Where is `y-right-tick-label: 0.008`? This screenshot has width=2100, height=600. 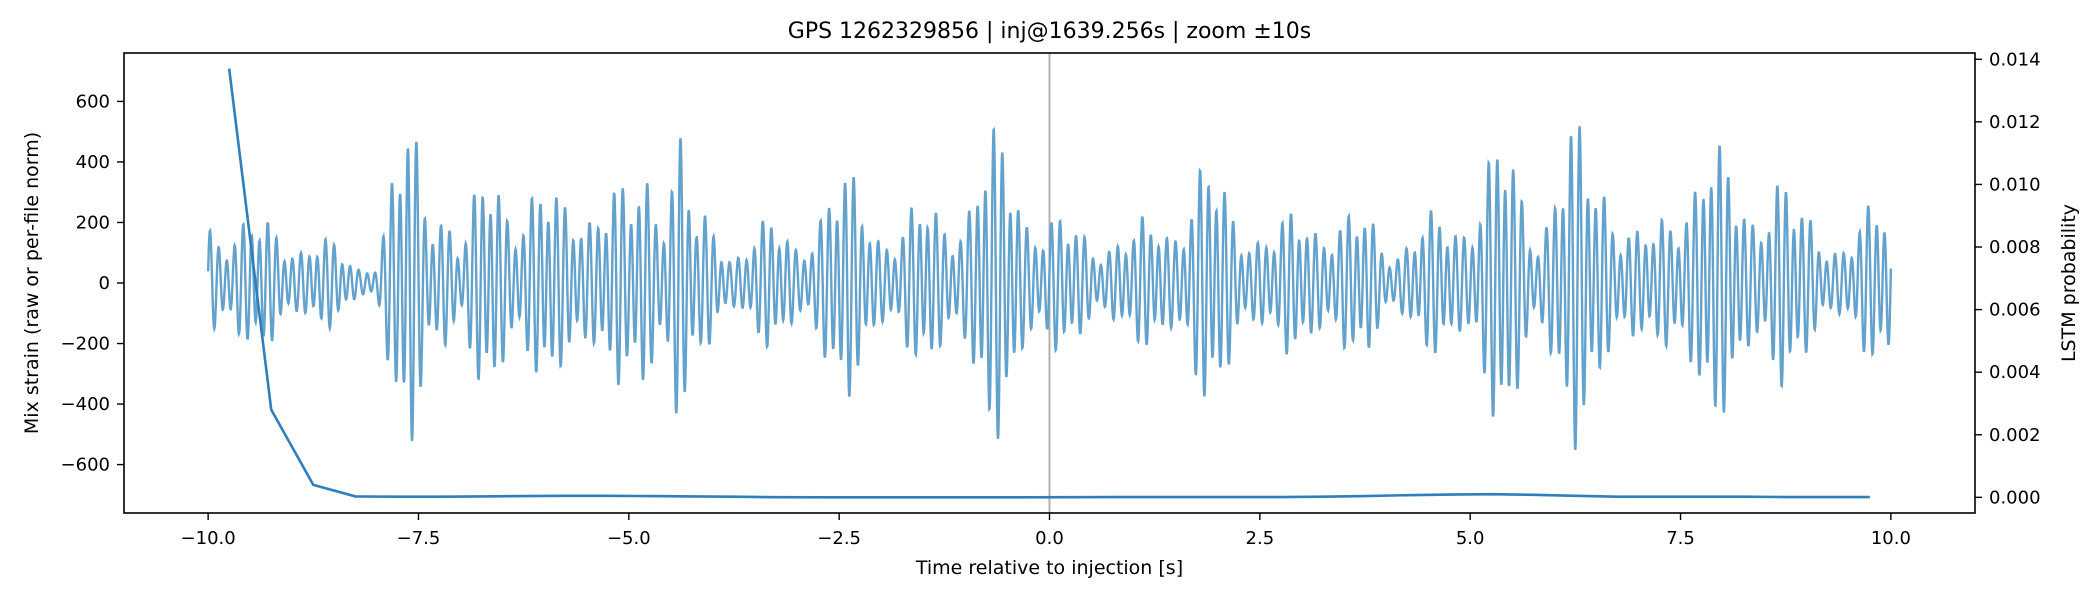 y-right-tick-label: 0.008 is located at coordinates (2015, 247).